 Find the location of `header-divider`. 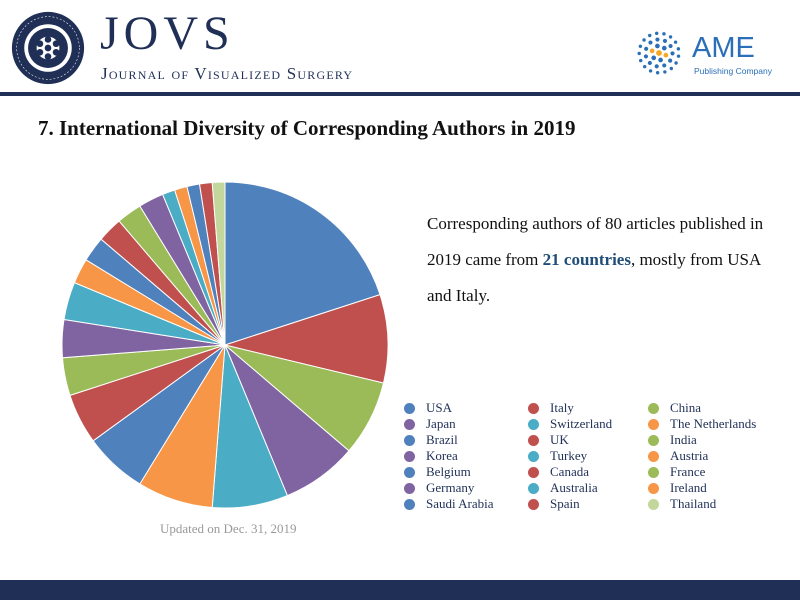

header-divider is located at coordinates (400, 94).